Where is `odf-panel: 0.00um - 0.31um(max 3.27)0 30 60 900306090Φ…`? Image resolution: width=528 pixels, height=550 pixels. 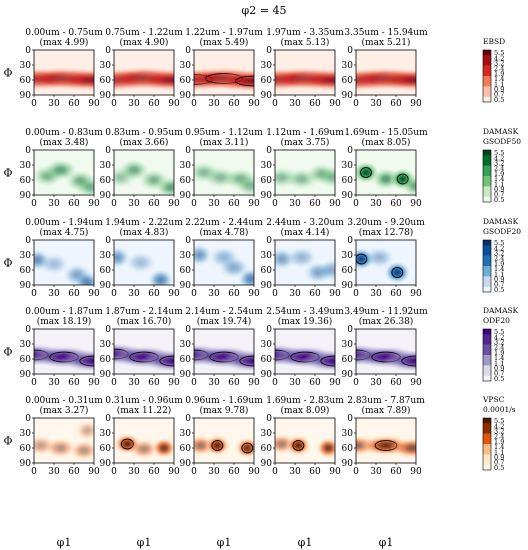
odf-panel: 0.00um - 0.31um(max 3.27)0 30 60 900306090Φ… is located at coordinates (53, 472).